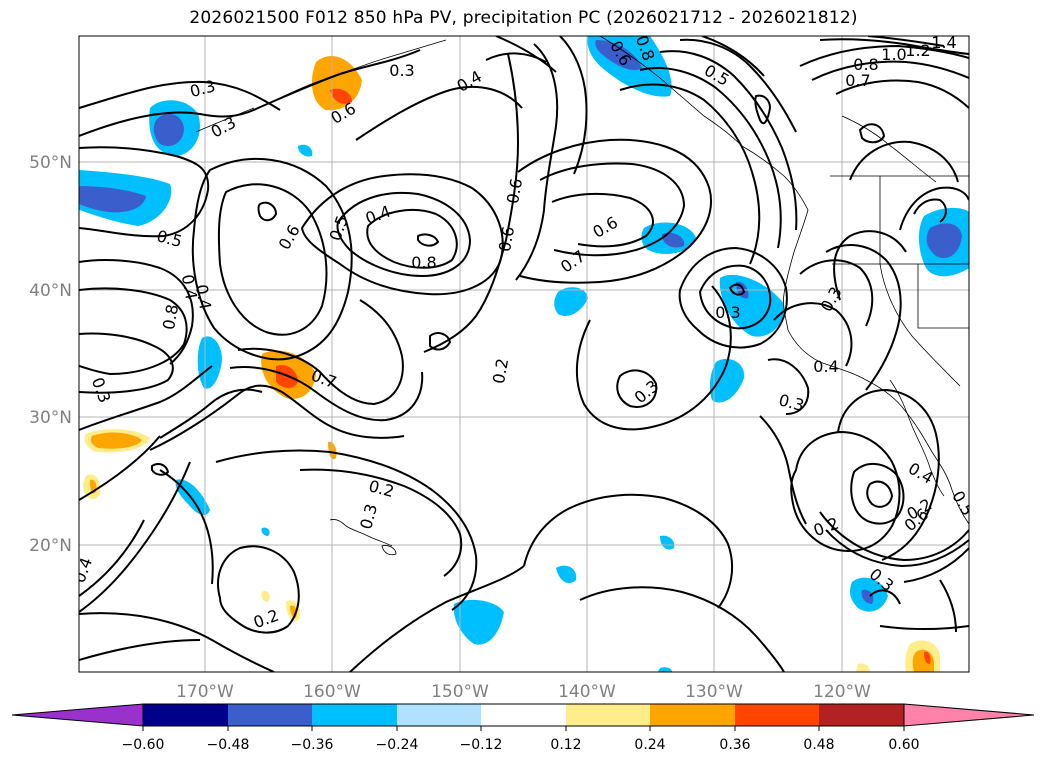  Describe the element at coordinates (481, 745) in the screenshot. I see `colorbar-tick-label: −0.12` at that location.